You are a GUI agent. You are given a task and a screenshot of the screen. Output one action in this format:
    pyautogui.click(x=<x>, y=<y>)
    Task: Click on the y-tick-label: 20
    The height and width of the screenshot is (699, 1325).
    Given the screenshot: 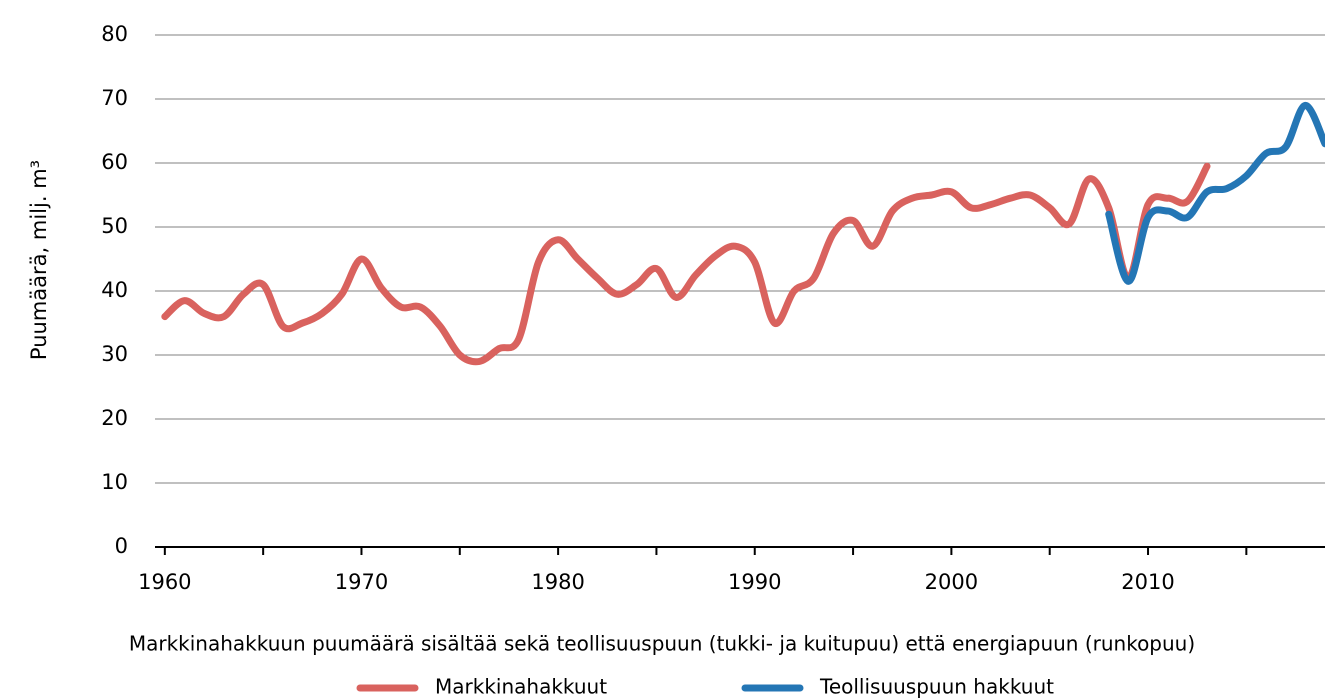 What is the action you would take?
    pyautogui.click(x=114, y=418)
    